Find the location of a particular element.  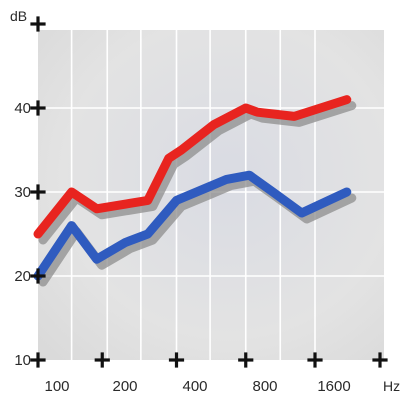

y-tick-labels: 10 20 30 40 is located at coordinates (22, 234).